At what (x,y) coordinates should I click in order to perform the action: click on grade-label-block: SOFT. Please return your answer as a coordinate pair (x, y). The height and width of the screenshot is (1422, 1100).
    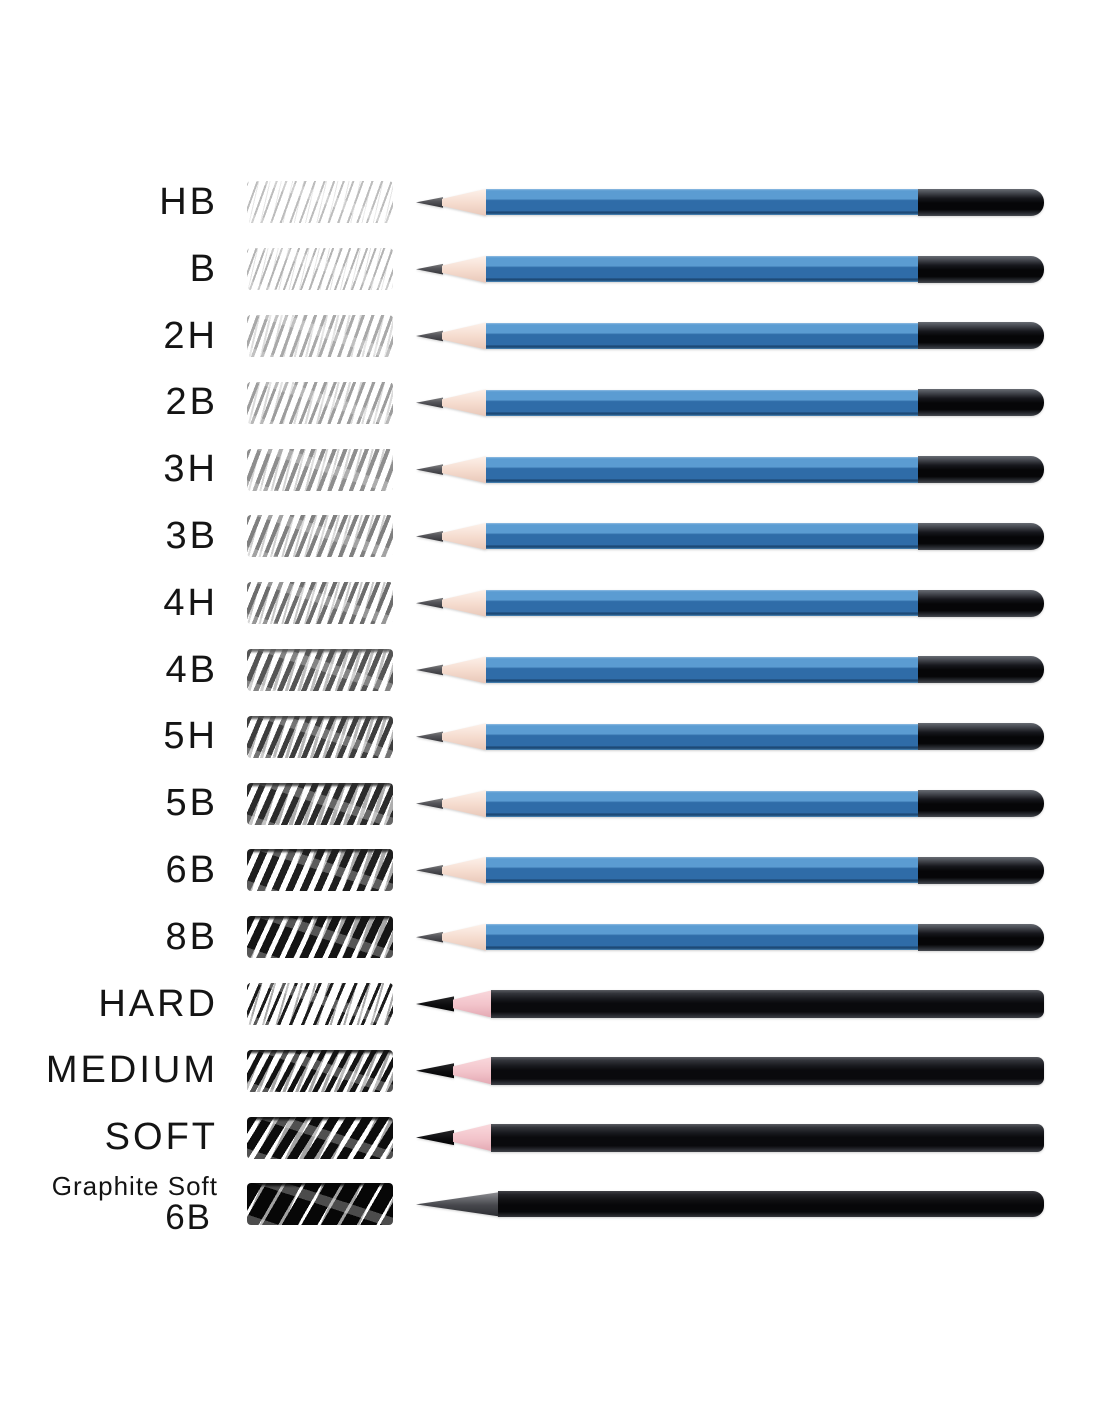
    Looking at the image, I should click on (109, 1137).